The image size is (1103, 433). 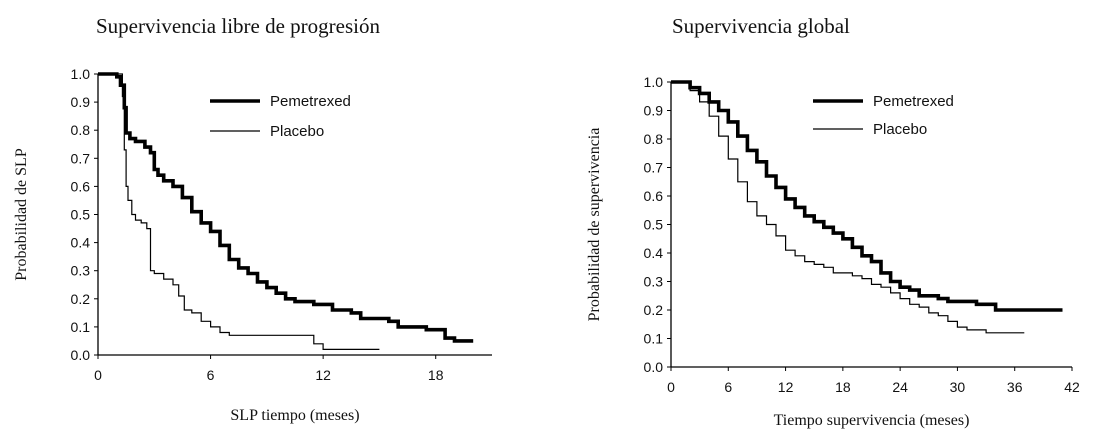 What do you see at coordinates (294, 415) in the screenshot?
I see `x-axis-label: SLP tiempo (meses)` at bounding box center [294, 415].